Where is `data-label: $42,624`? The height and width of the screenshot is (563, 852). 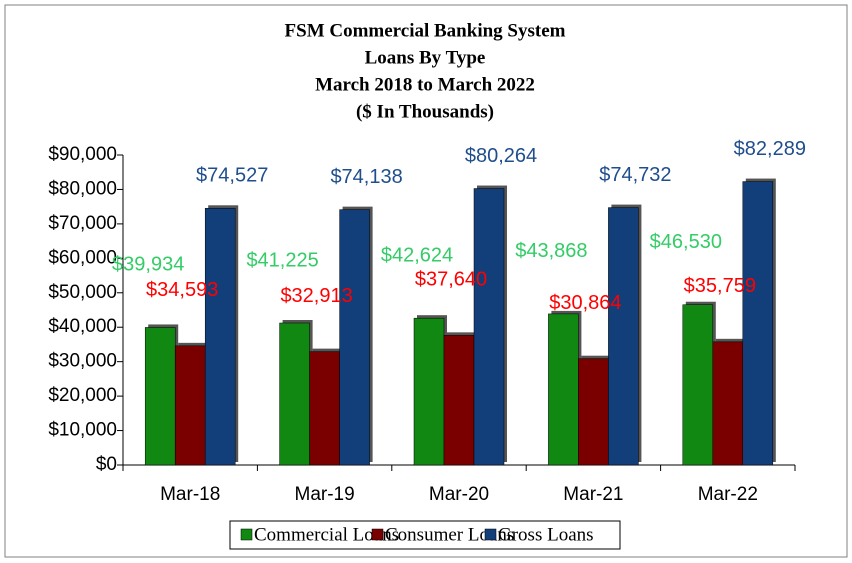
data-label: $42,624 is located at coordinates (417, 255).